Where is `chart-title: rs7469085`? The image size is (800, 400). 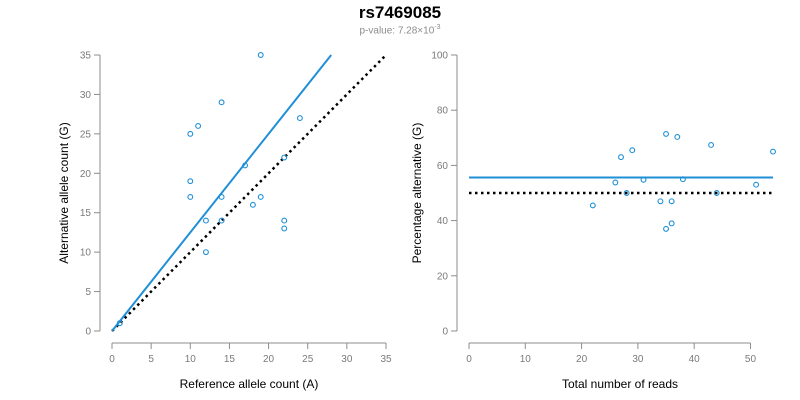 chart-title: rs7469085 is located at coordinates (400, 12).